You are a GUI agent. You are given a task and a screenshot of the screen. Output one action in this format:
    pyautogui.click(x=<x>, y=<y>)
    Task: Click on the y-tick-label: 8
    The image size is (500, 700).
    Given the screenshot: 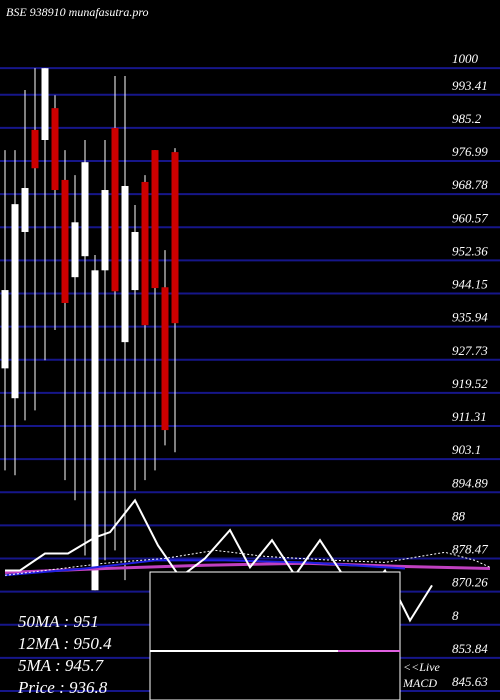 What is the action you would take?
    pyautogui.click(x=455, y=615)
    